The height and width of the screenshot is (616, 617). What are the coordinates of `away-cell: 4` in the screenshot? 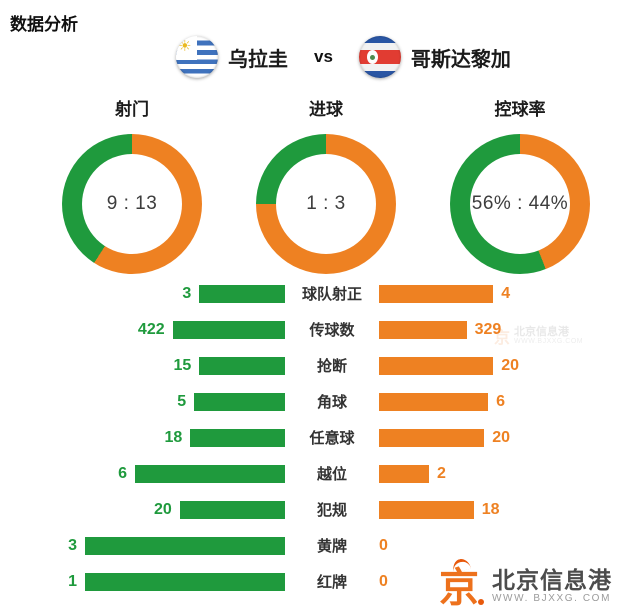 It's located at (498, 293).